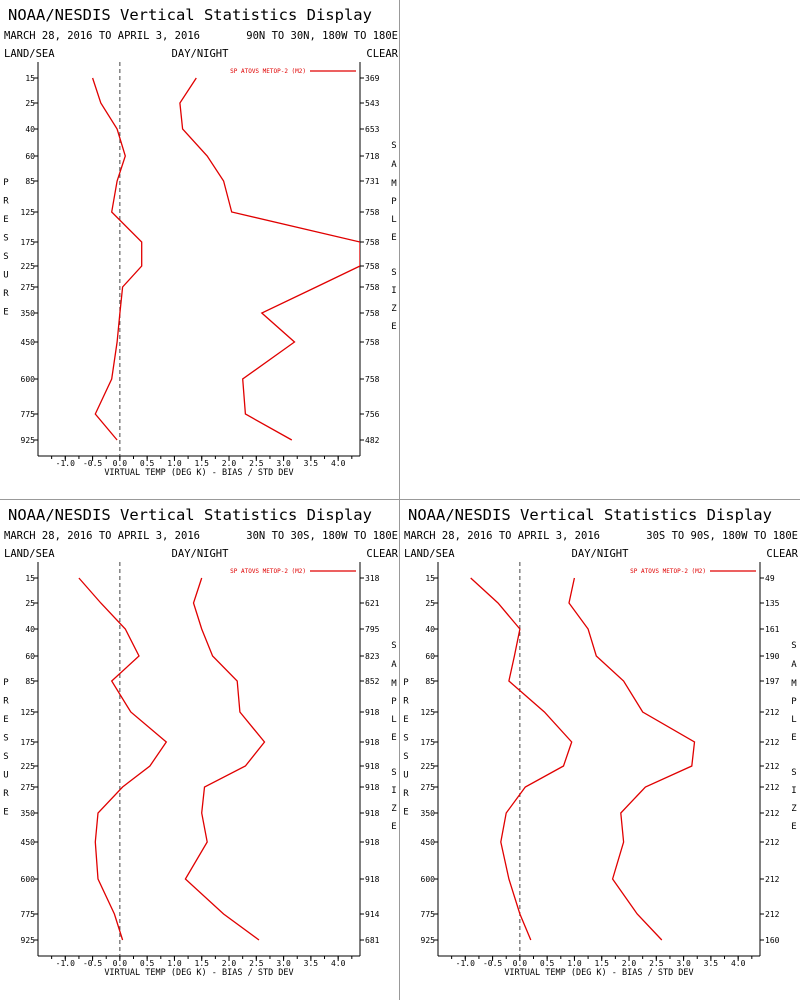 The image size is (800, 1000). Describe the element at coordinates (772, 656) in the screenshot. I see `sample-size-label: 190` at that location.